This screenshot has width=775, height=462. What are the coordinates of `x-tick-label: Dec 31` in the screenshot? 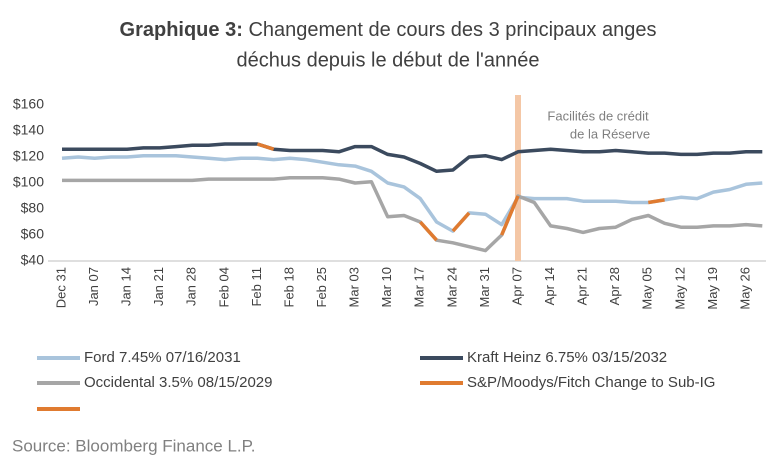 It's located at (60, 287).